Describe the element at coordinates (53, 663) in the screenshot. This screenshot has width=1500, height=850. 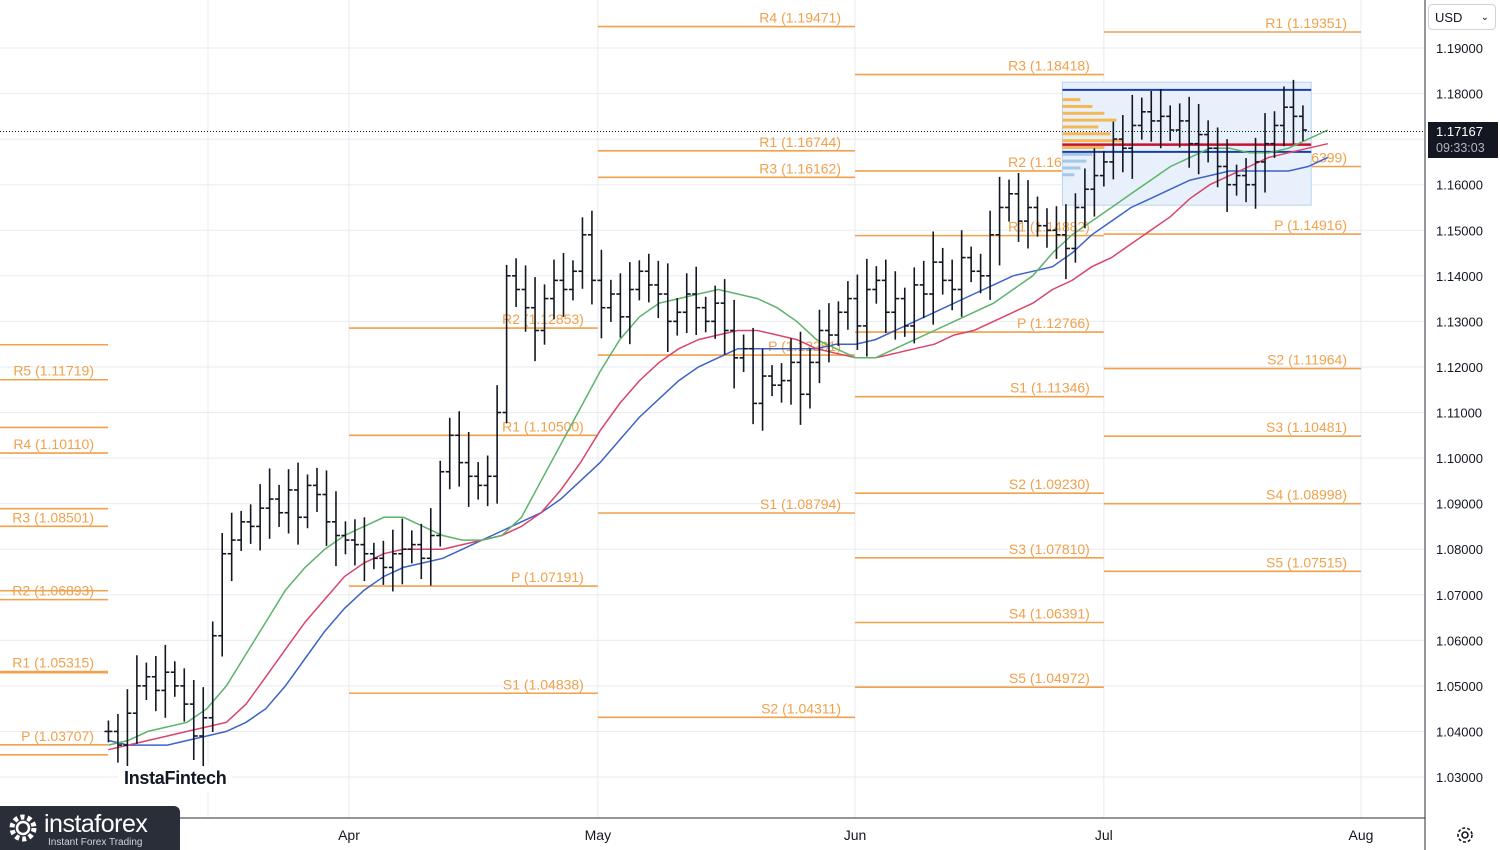
I see `pivot-label: R1 (1.05315)` at that location.